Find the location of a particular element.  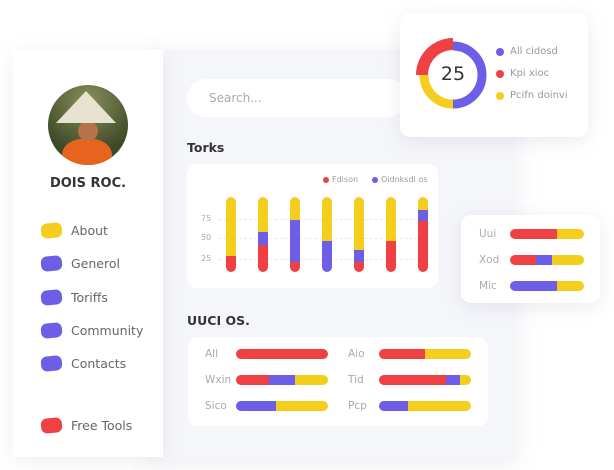

donut-segment-red is located at coordinates (434, 56).